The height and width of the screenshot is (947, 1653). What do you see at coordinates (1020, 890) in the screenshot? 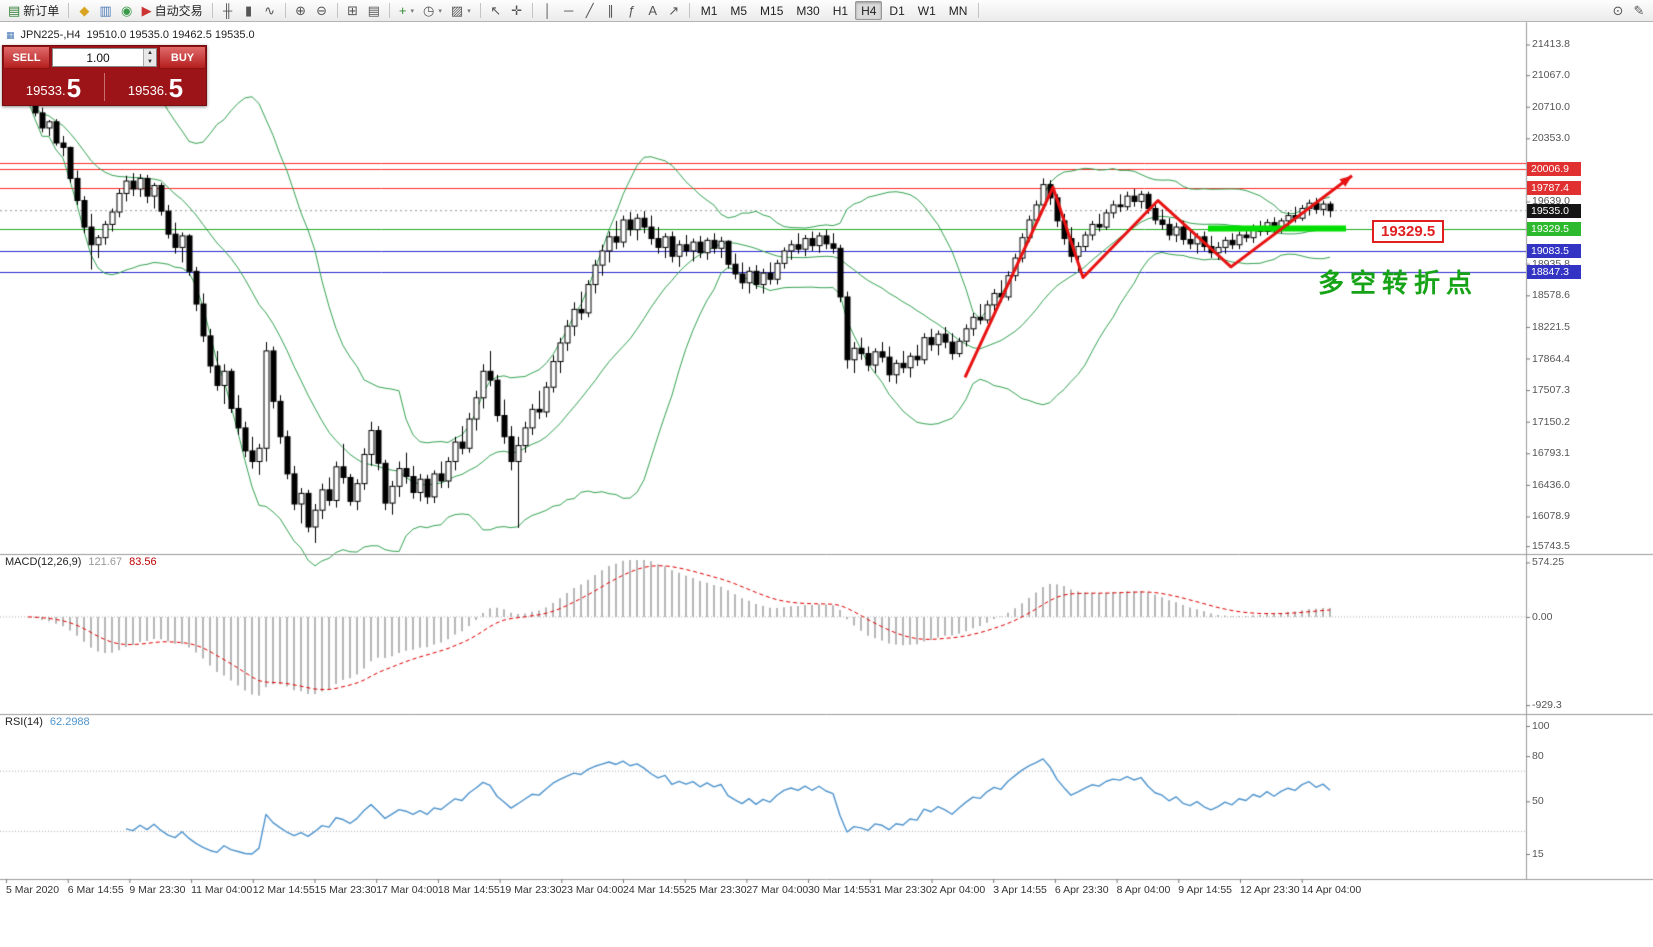
I see `time-axis-label: 3 Apr 14:55` at bounding box center [1020, 890].